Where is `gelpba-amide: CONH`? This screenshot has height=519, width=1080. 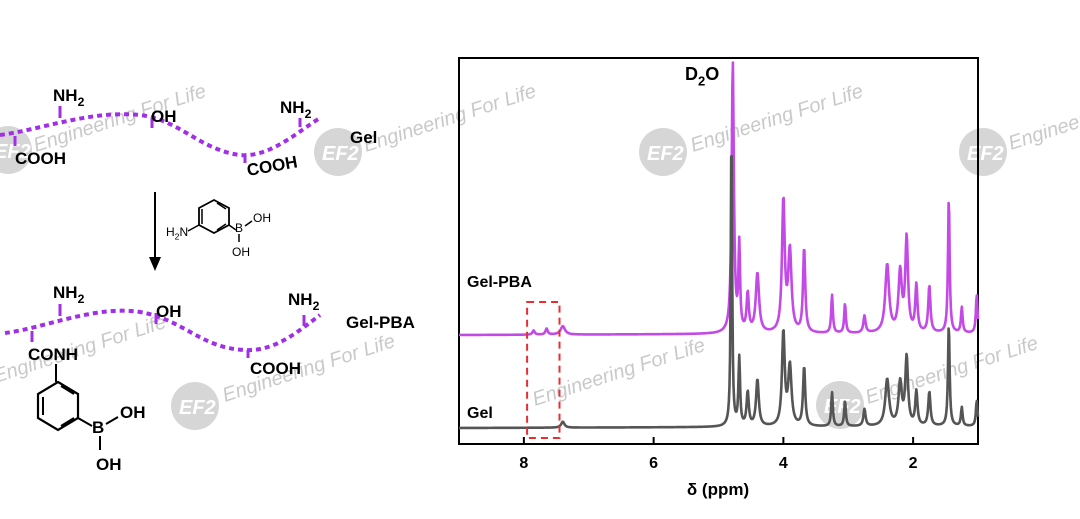
gelpba-amide: CONH is located at coordinates (53, 354).